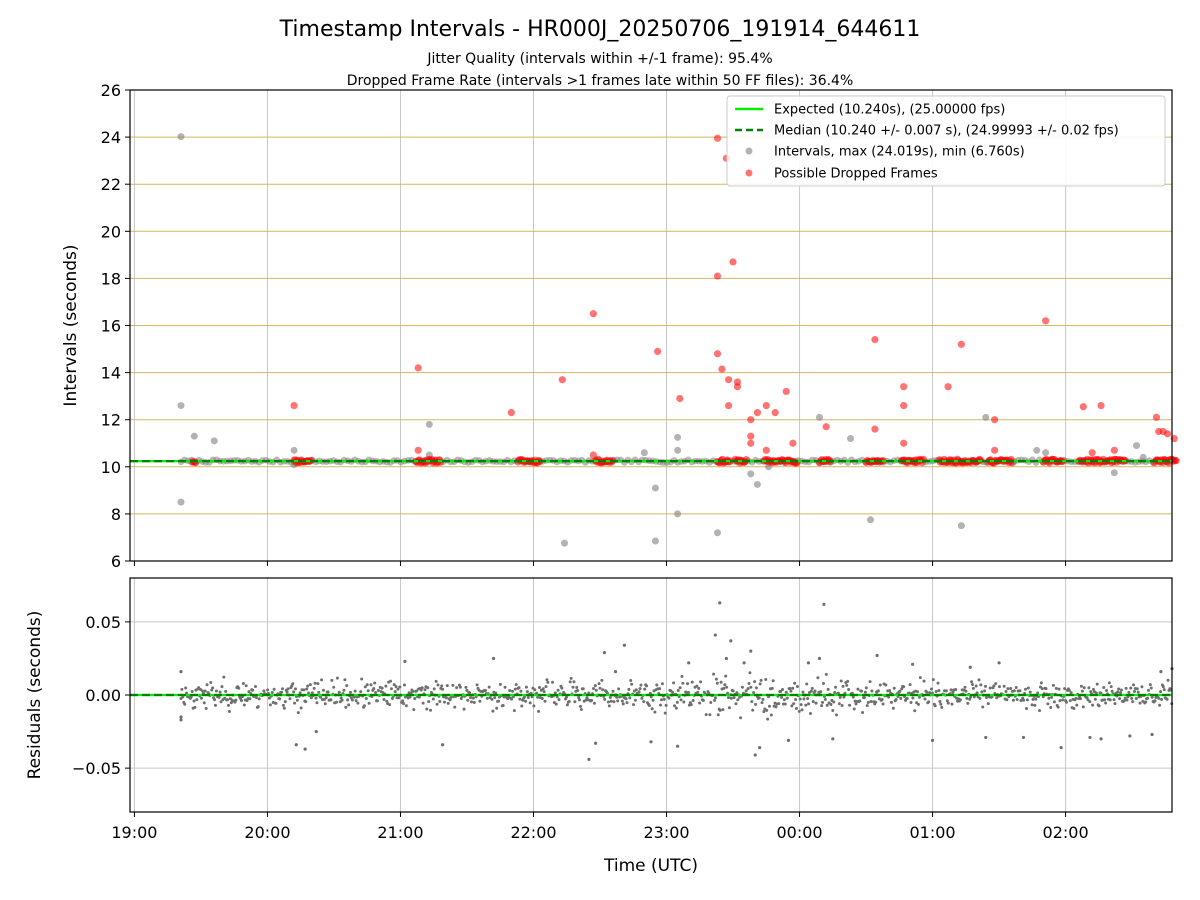  Describe the element at coordinates (799, 832) in the screenshot. I see `x-tick-label: 00:00` at that location.